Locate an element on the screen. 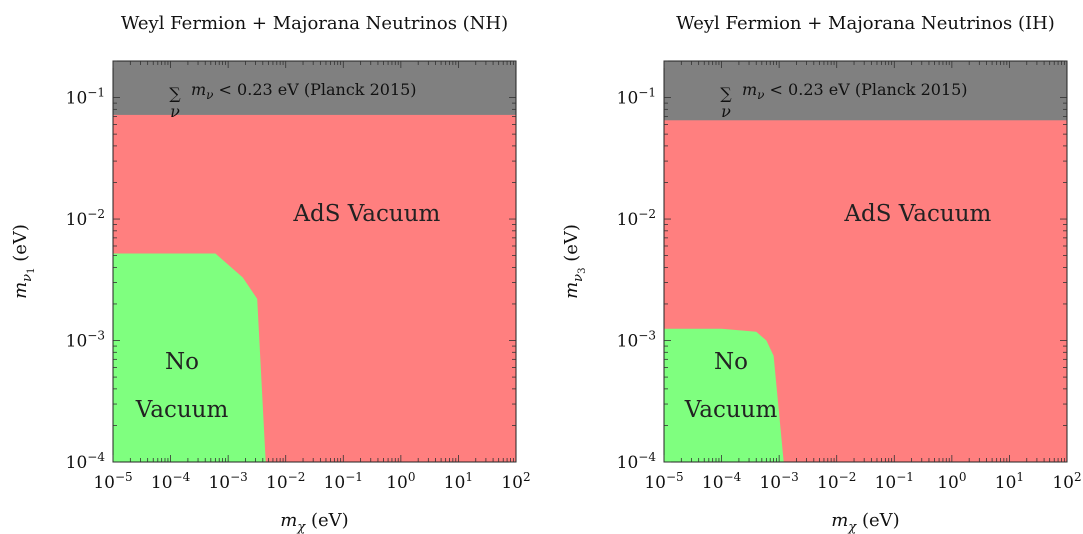 The height and width of the screenshot is (534, 1083). x-tick-label: 10⁻⁴ is located at coordinates (722, 481).